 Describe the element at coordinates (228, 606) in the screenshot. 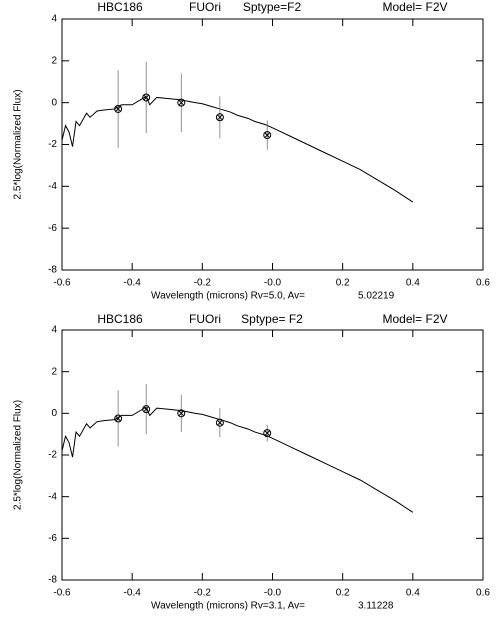

I see `x-axis-label: Wavelength (microns) Rv=3.1, Av=` at that location.